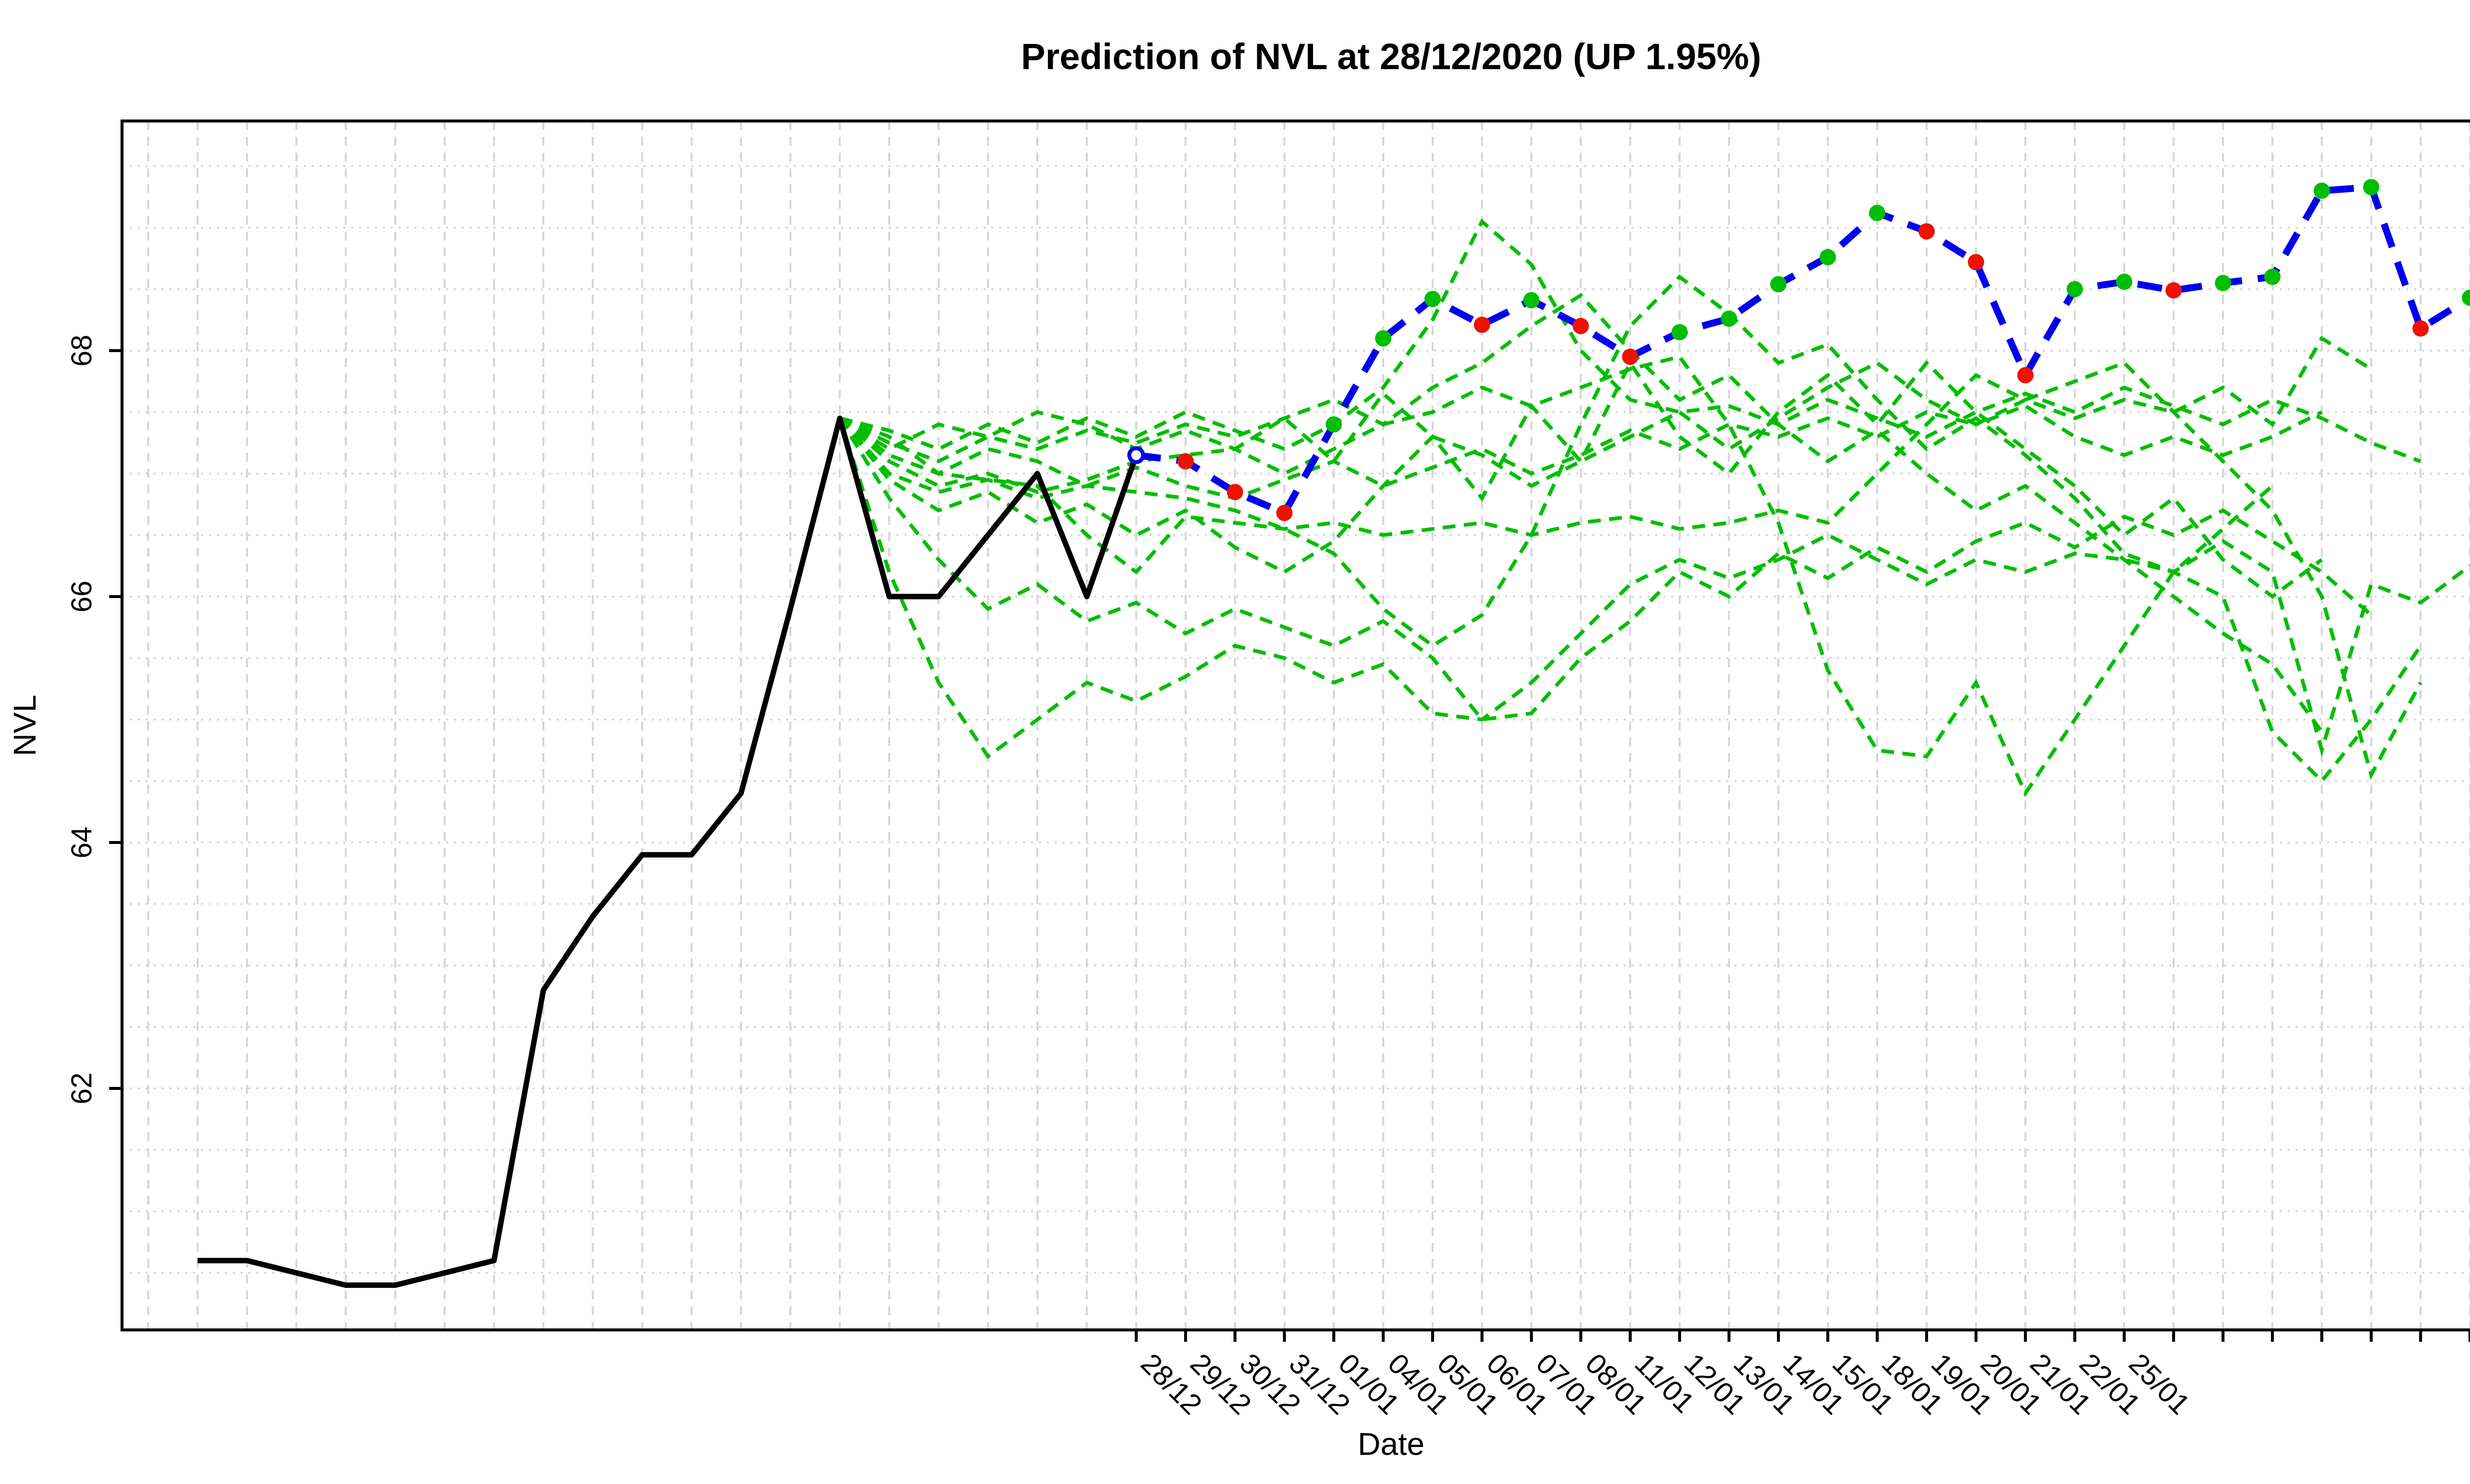 The image size is (2470, 1484). Describe the element at coordinates (24, 726) in the screenshot. I see `y-axis-label: NVL` at that location.